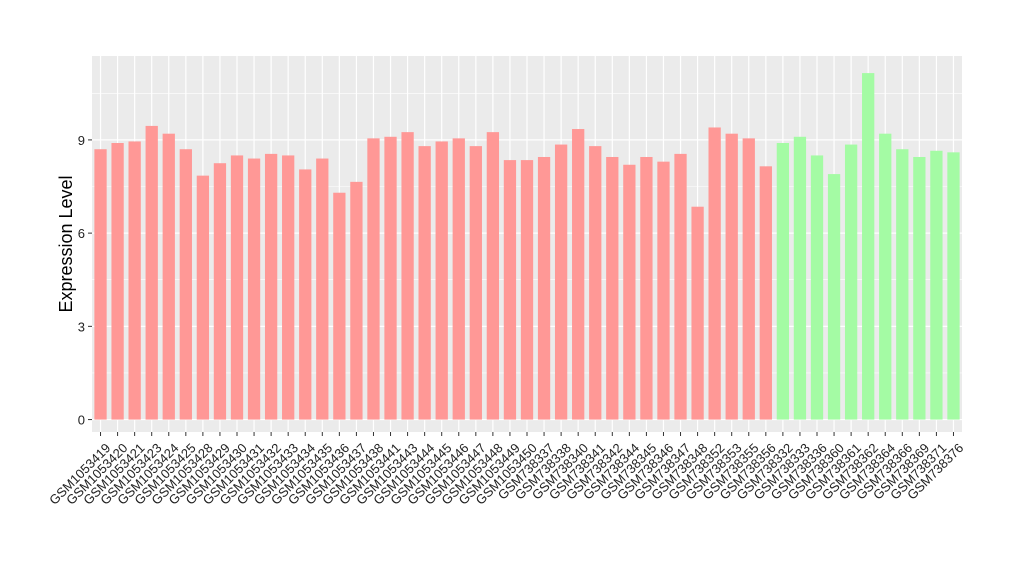  What do you see at coordinates (81, 233) in the screenshot?
I see `y-tick-label: 6` at bounding box center [81, 233].